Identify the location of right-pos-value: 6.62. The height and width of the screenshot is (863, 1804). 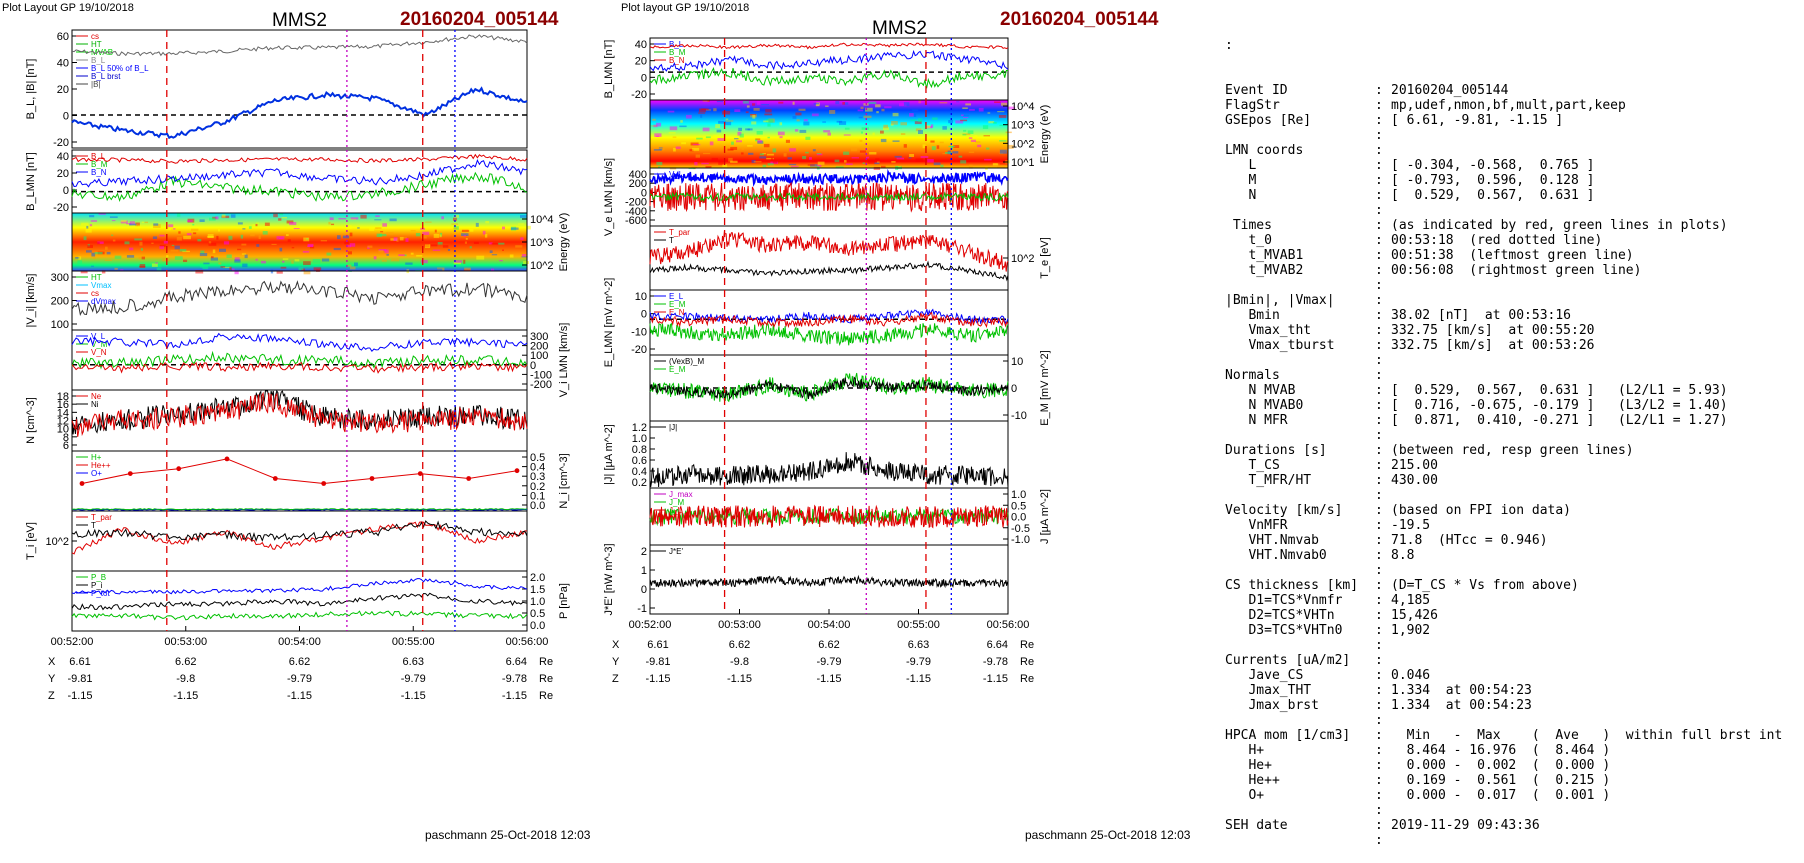
(828, 645).